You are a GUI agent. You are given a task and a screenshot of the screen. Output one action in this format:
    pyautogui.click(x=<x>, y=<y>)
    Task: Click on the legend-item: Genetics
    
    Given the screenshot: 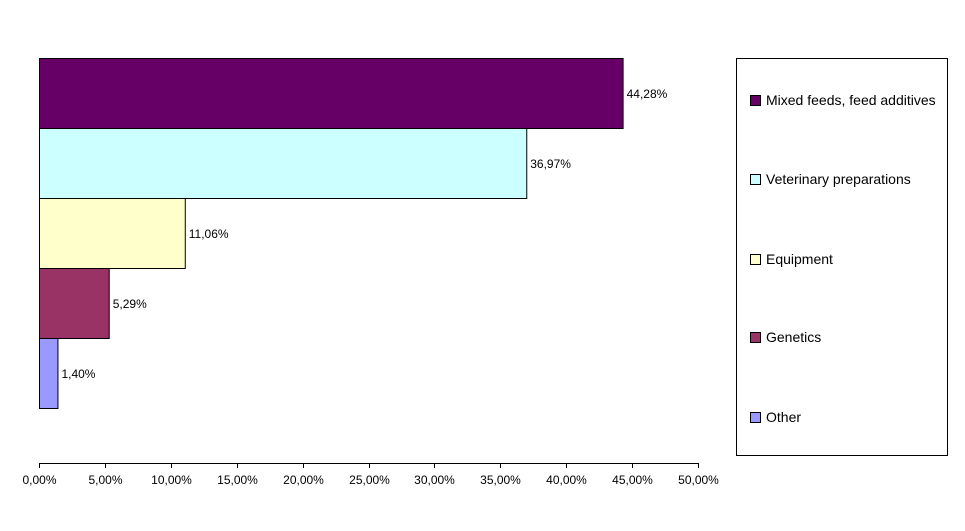 What is the action you would take?
    pyautogui.click(x=785, y=337)
    